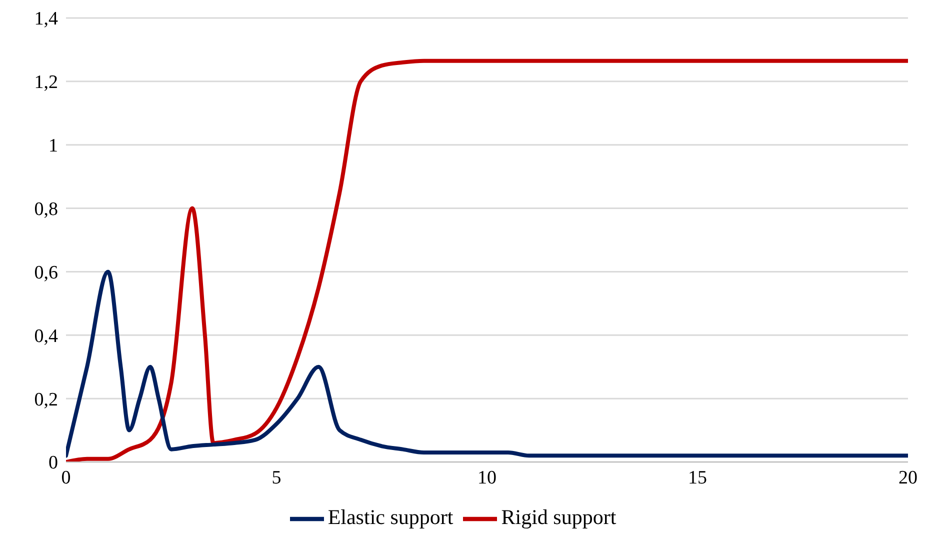  Describe the element at coordinates (908, 477) in the screenshot. I see `x-tick-label: 20` at that location.